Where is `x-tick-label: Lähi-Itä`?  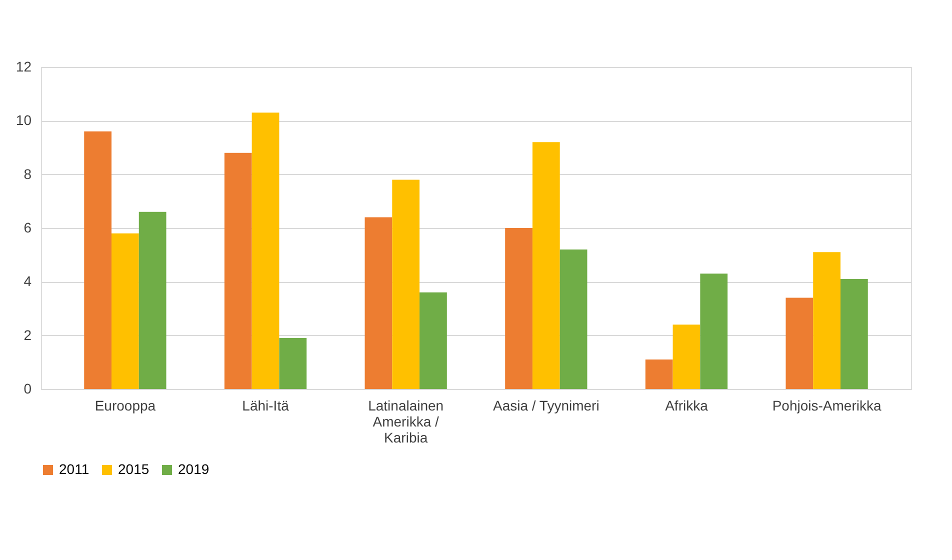 x-tick-label: Lähi-Itä is located at coordinates (266, 406).